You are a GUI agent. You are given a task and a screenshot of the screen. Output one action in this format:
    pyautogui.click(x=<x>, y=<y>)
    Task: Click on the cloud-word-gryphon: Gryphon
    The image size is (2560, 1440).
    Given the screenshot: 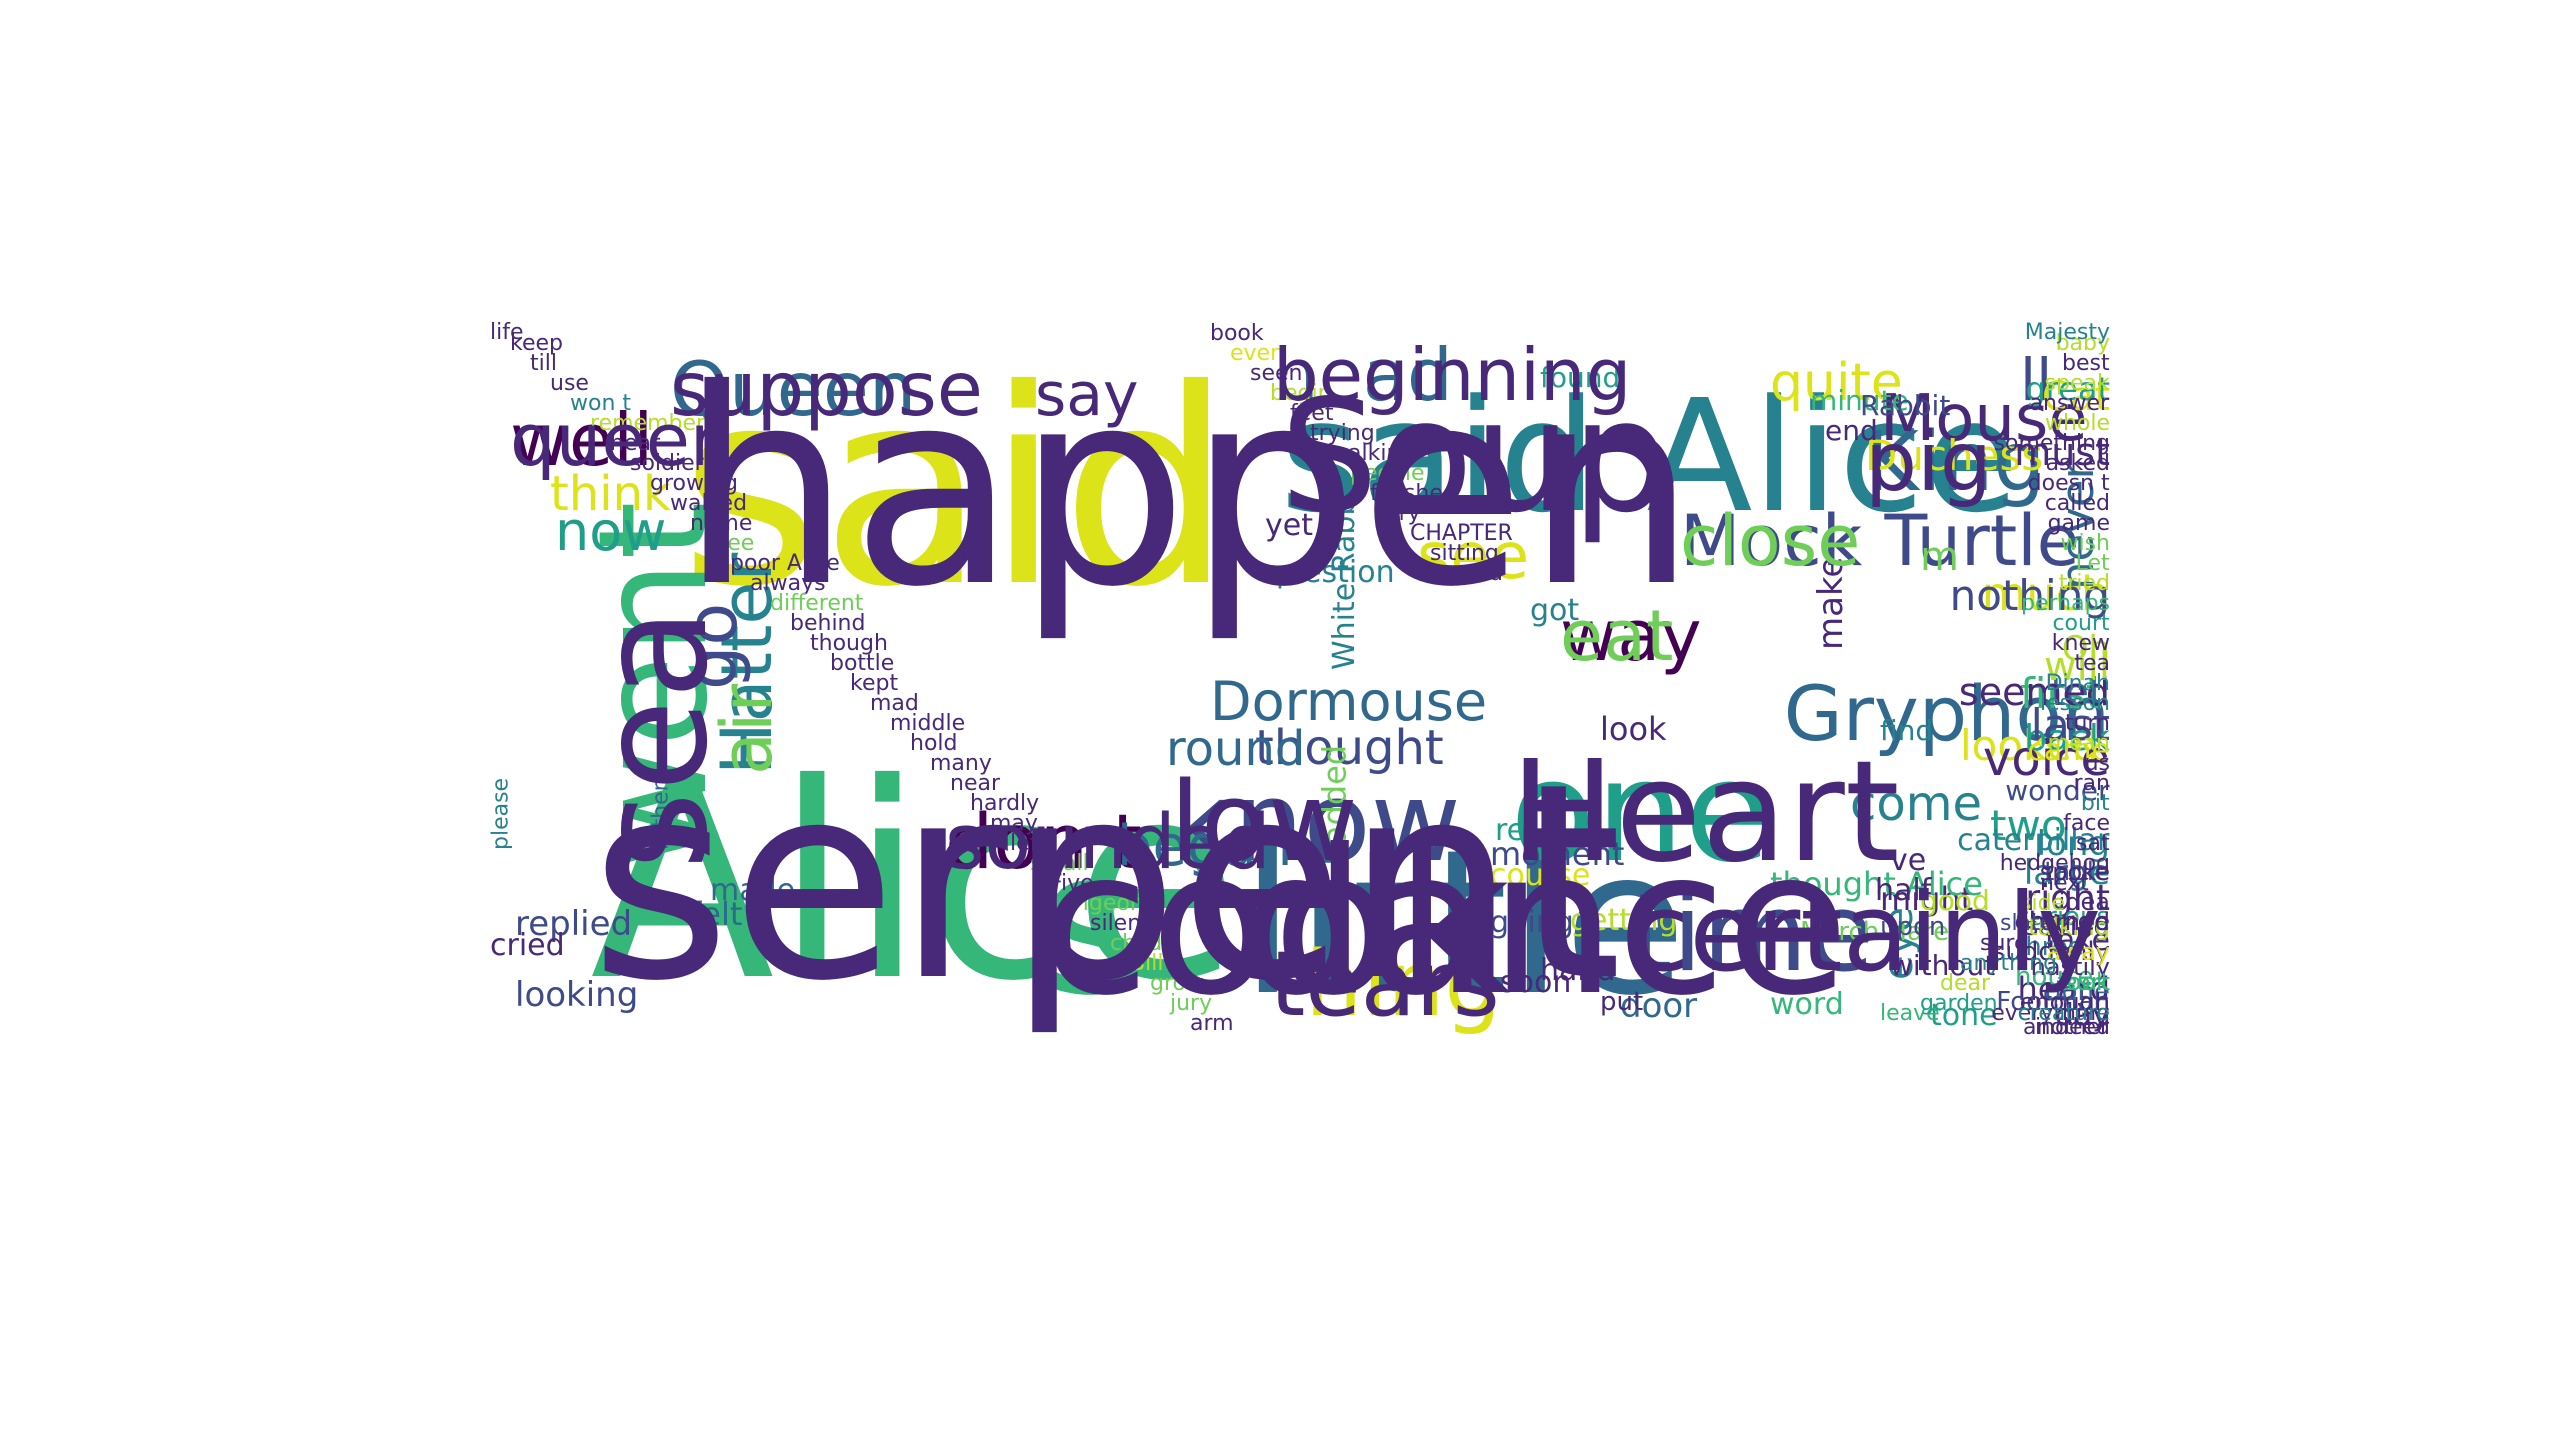 What is the action you would take?
    pyautogui.click(x=1947, y=713)
    